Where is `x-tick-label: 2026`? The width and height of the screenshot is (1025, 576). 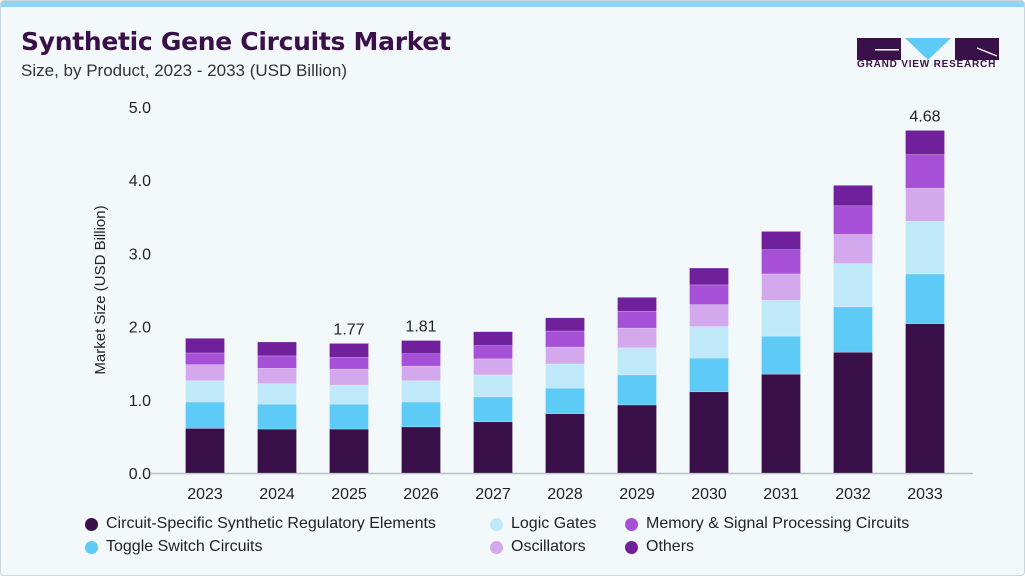 x-tick-label: 2026 is located at coordinates (421, 494).